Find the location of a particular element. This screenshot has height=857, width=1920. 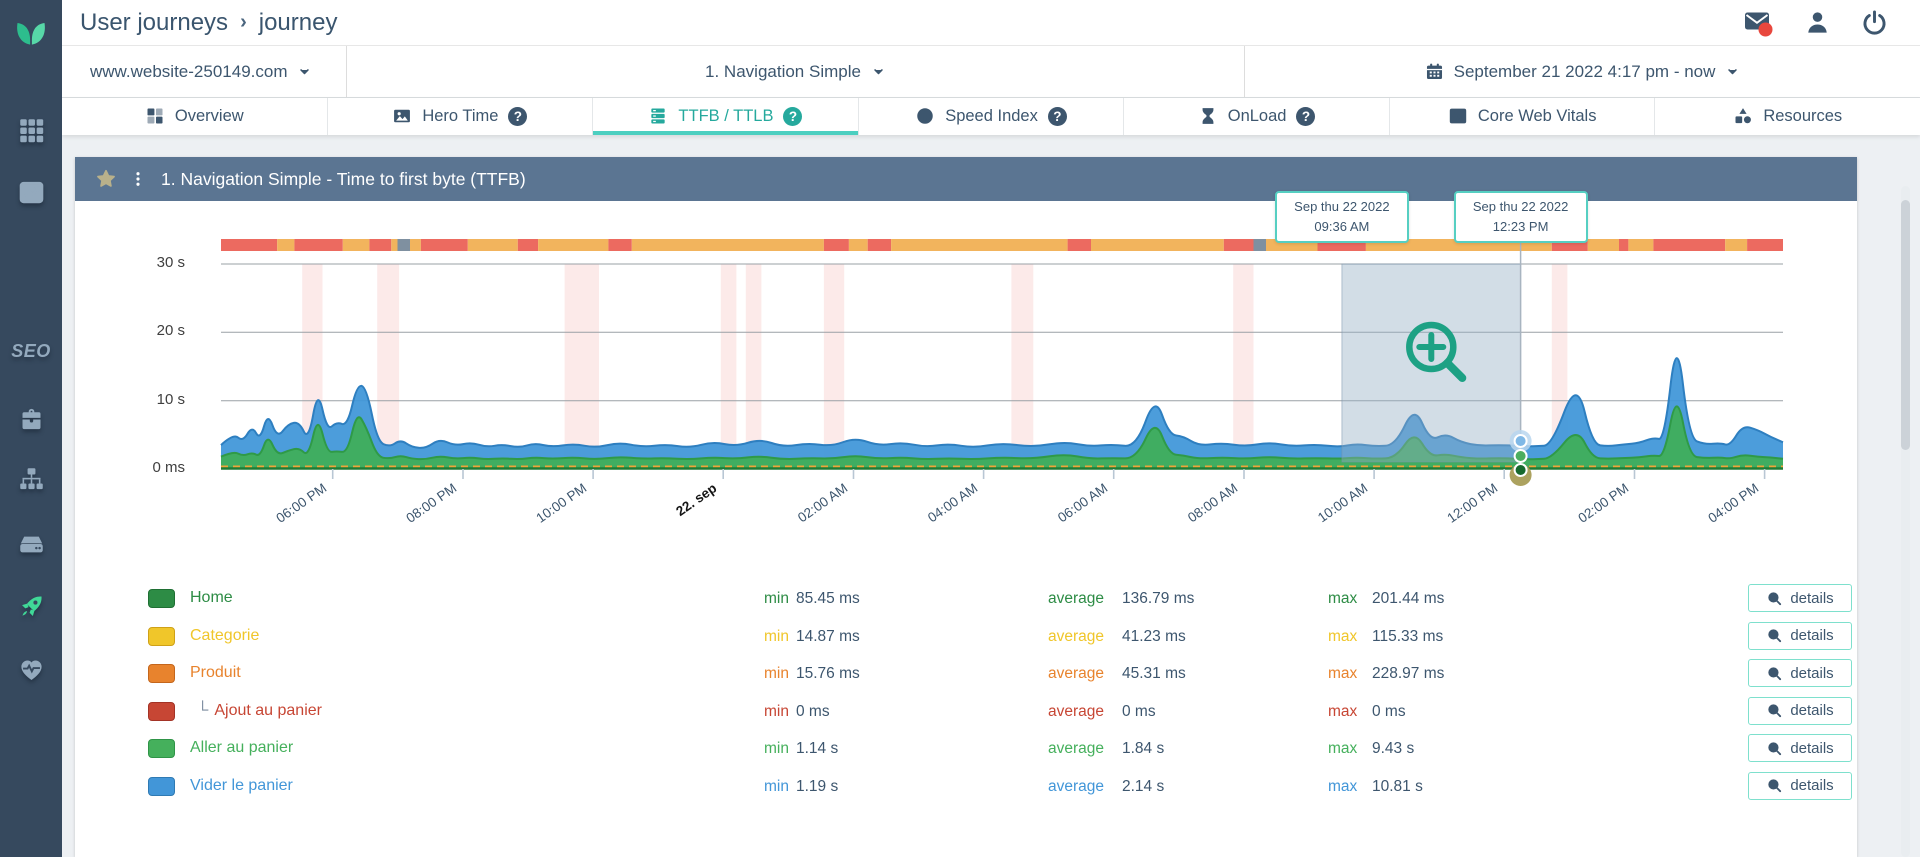

tab-onload: OnLoad? is located at coordinates (1257, 116).